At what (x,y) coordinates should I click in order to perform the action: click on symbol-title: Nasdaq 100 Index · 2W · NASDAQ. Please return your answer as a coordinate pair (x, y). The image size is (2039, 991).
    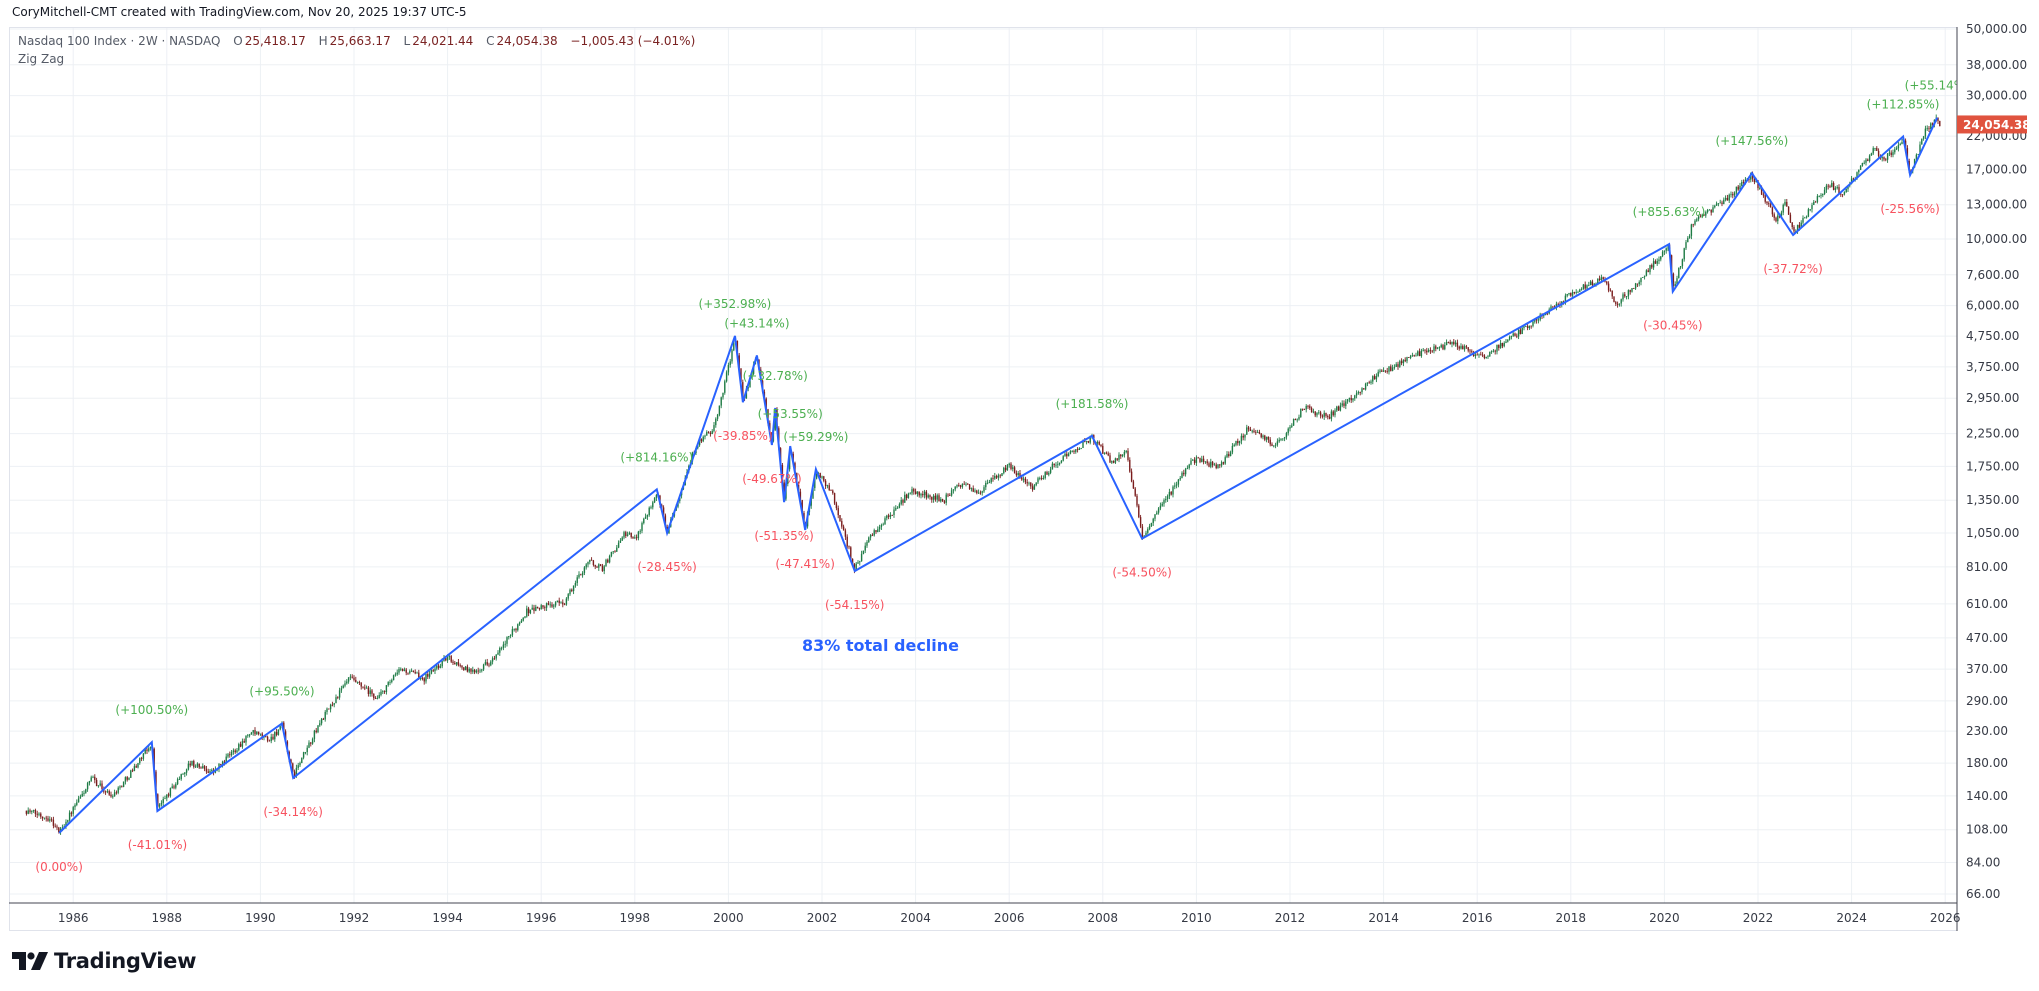
    Looking at the image, I should click on (119, 41).